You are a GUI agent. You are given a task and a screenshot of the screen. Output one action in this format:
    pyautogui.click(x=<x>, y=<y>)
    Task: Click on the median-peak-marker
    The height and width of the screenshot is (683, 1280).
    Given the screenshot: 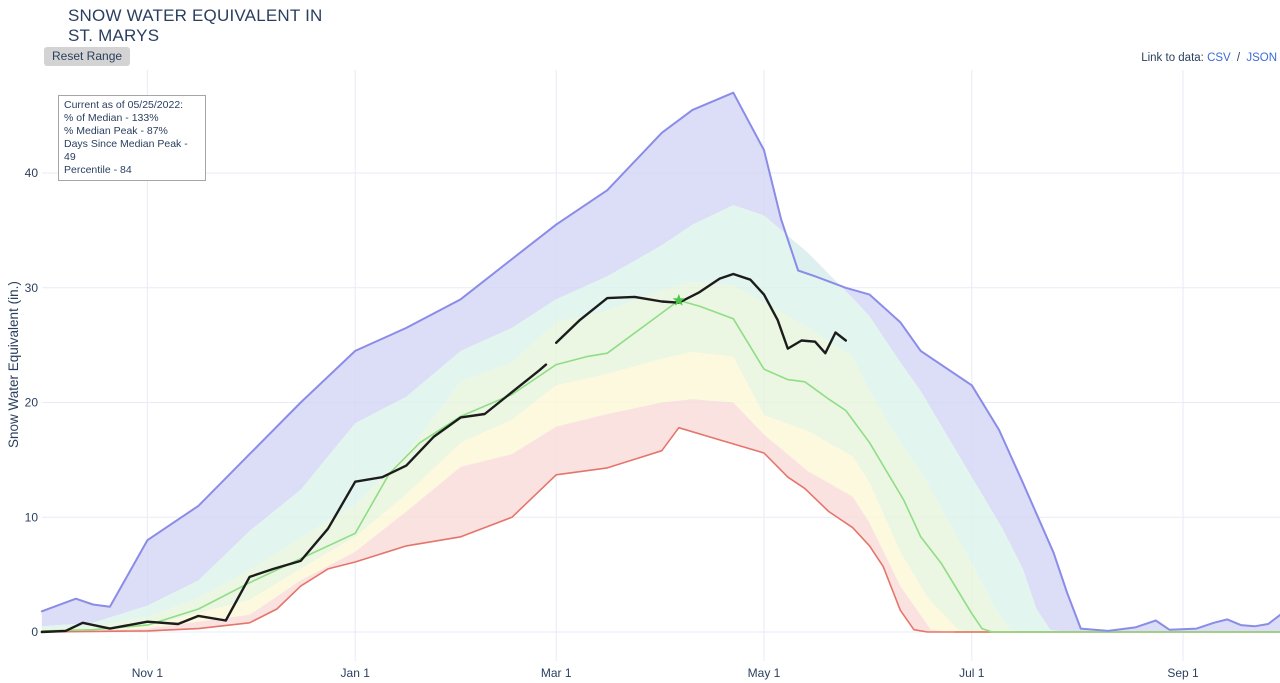 What is the action you would take?
    pyautogui.click(x=678, y=299)
    